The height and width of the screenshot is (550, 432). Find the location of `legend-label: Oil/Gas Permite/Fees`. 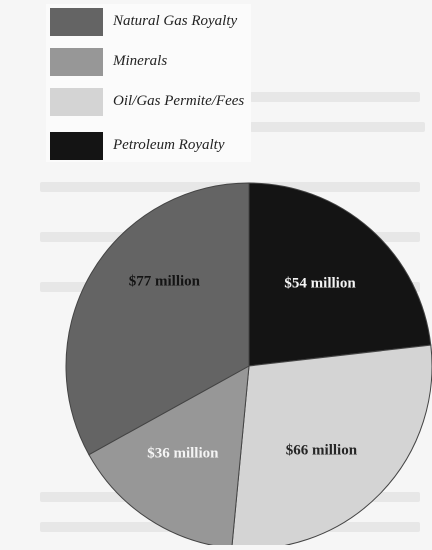

legend-label: Oil/Gas Permite/Fees is located at coordinates (179, 101).